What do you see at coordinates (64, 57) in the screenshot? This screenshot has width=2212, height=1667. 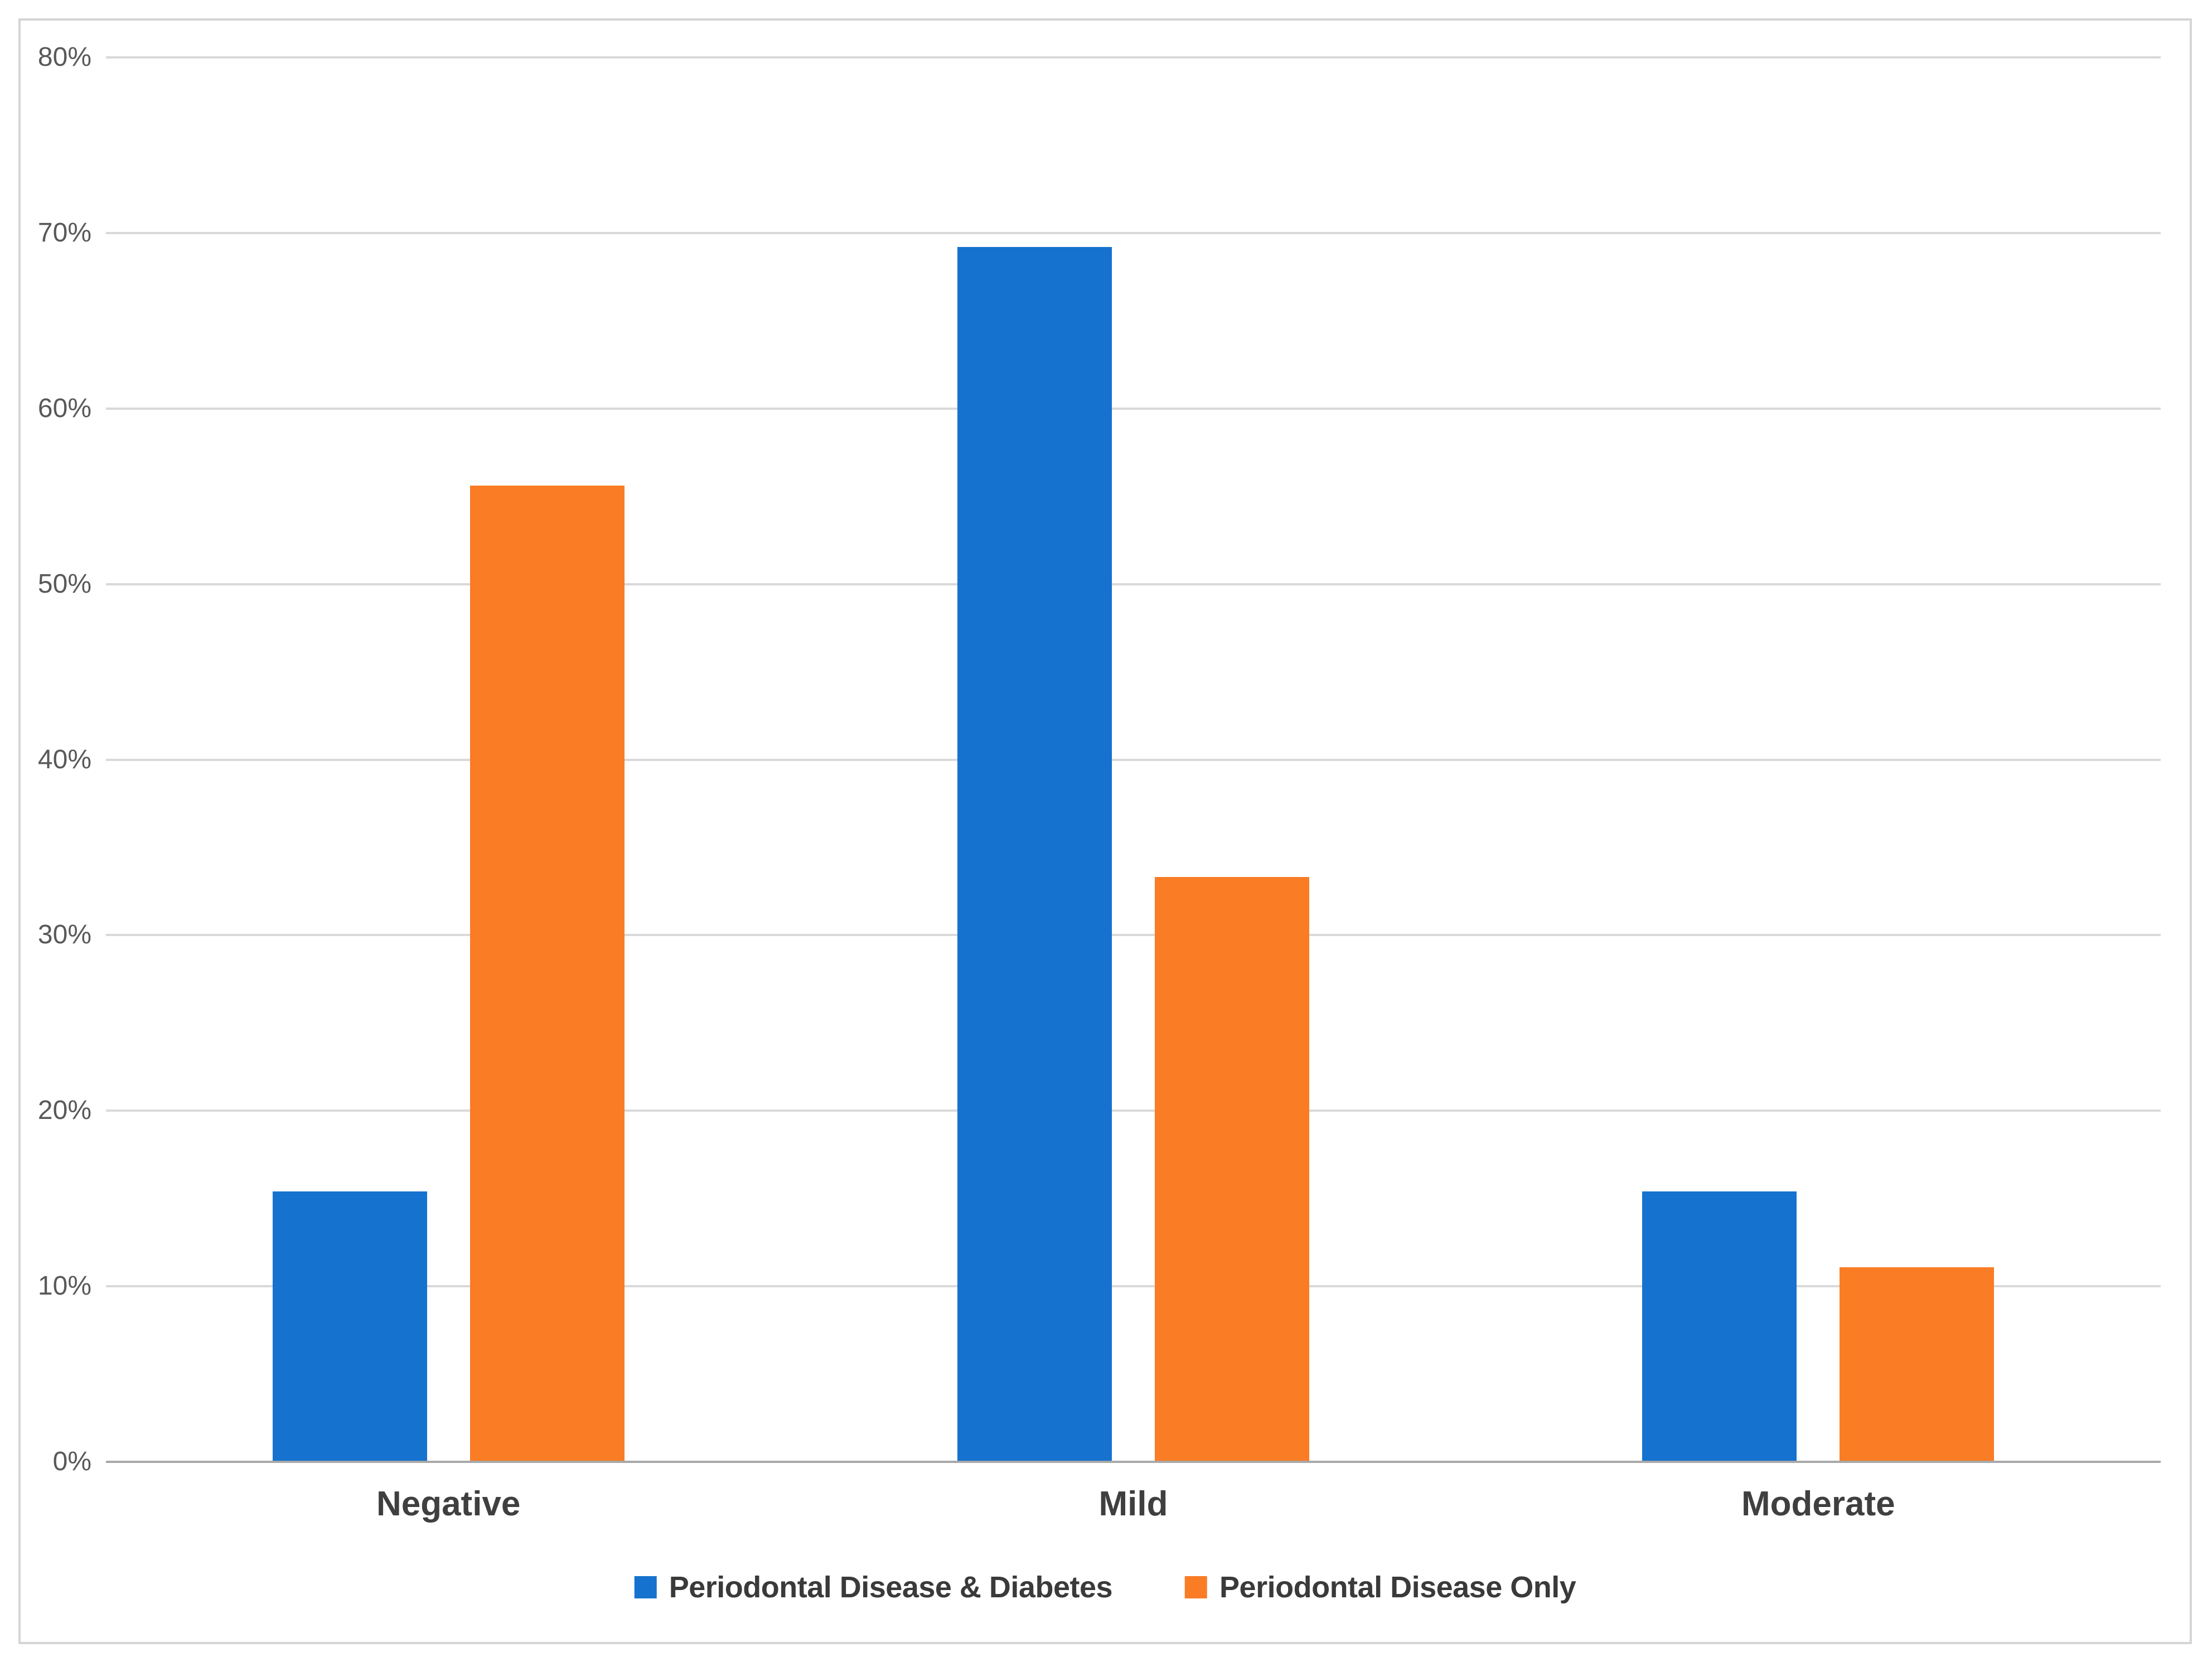 I see `y-tick-label: 80%` at bounding box center [64, 57].